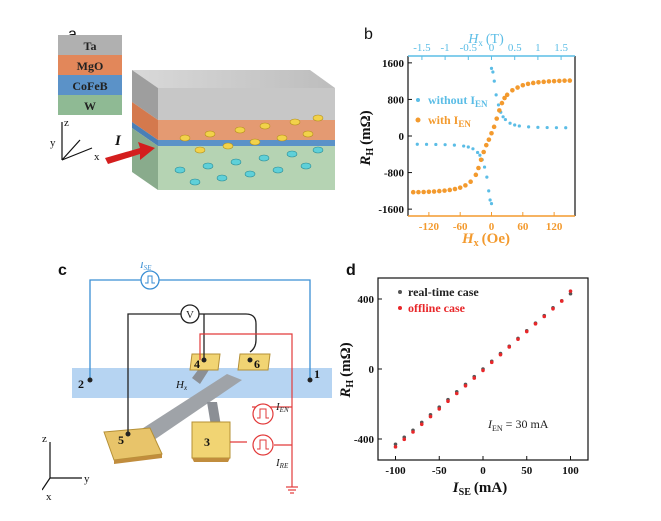  I want to click on source-se-label: ISE, so click(145, 267).